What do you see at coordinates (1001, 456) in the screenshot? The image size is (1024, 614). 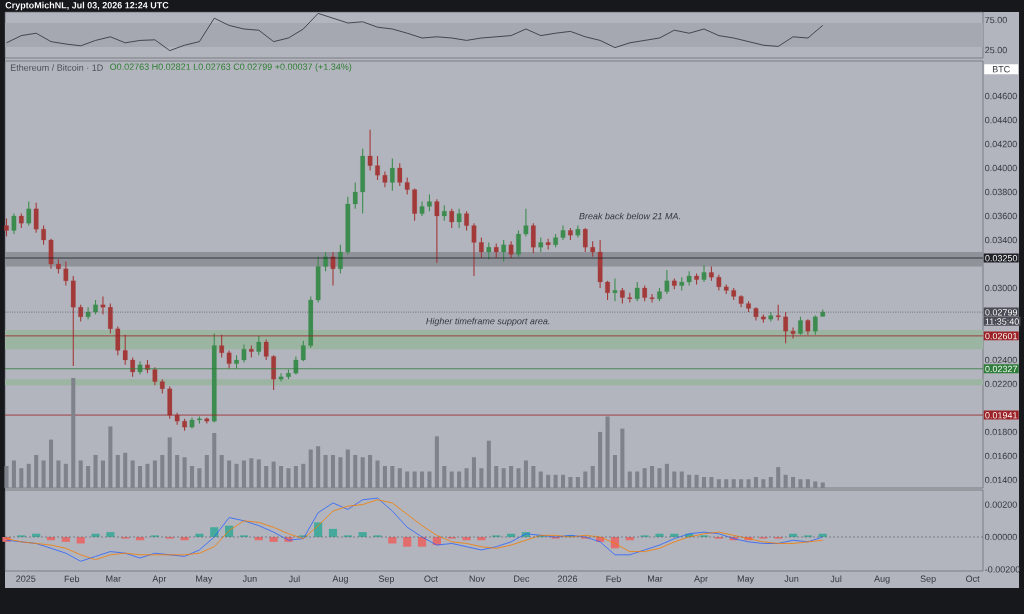 I see `y-tick-label: 0.01600` at bounding box center [1001, 456].